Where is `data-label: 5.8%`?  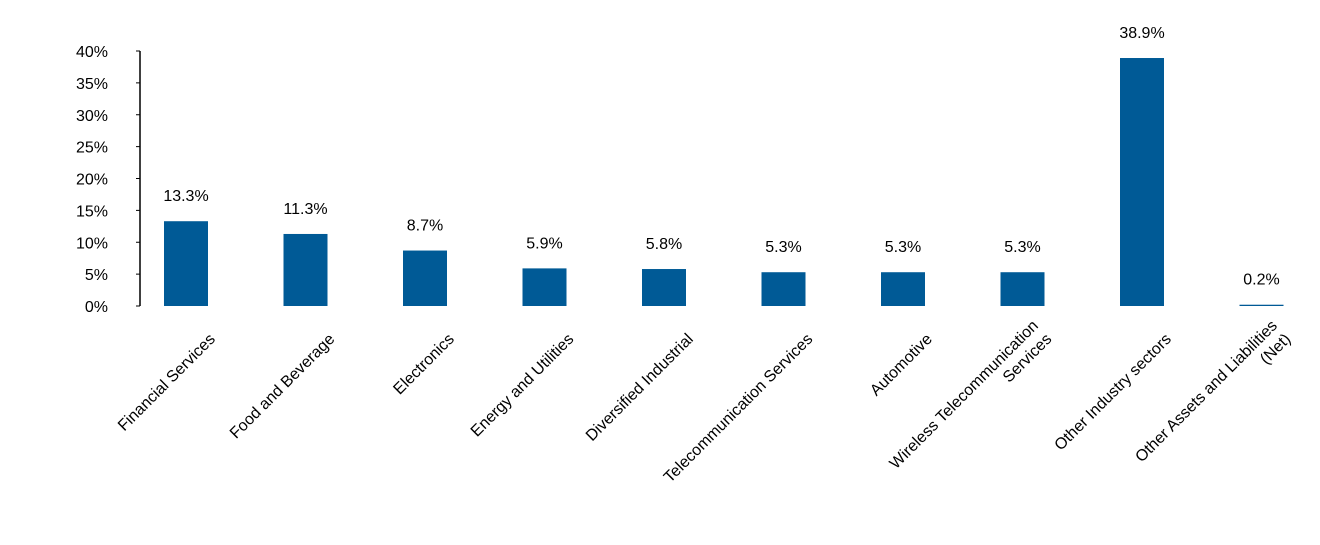 data-label: 5.8% is located at coordinates (664, 244).